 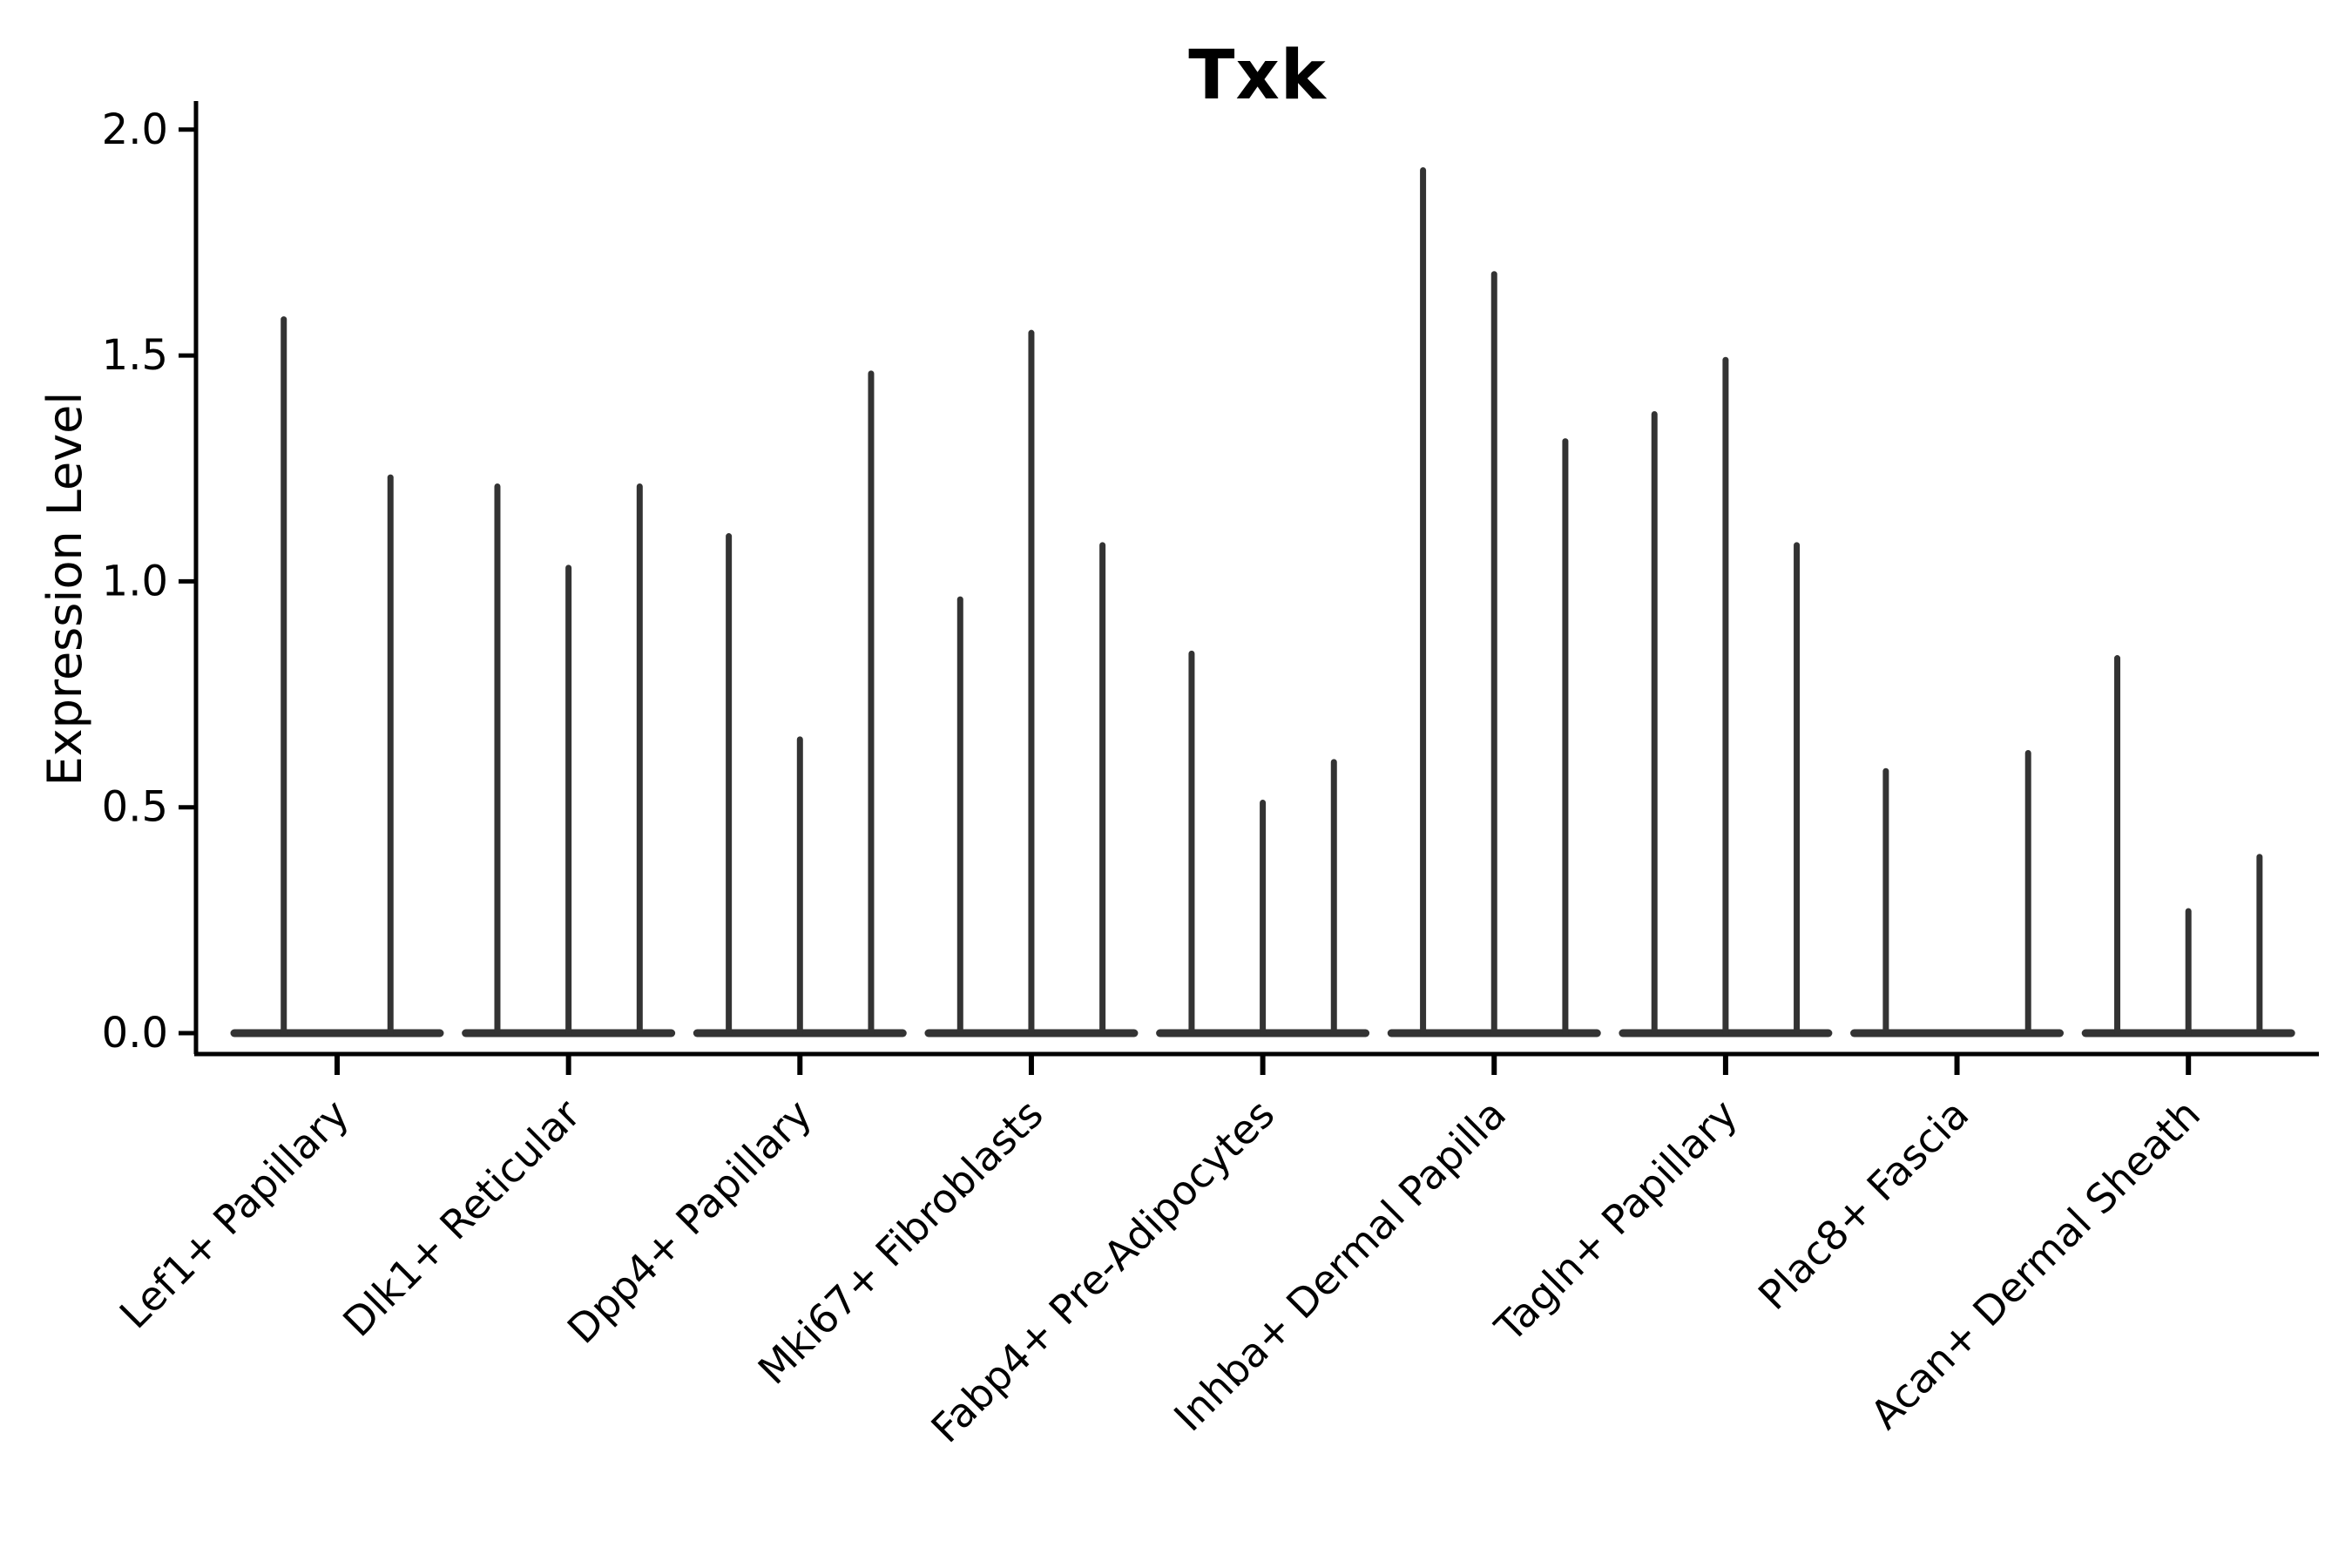 What do you see at coordinates (135, 1034) in the screenshot?
I see `y-tick-label: 0.0` at bounding box center [135, 1034].